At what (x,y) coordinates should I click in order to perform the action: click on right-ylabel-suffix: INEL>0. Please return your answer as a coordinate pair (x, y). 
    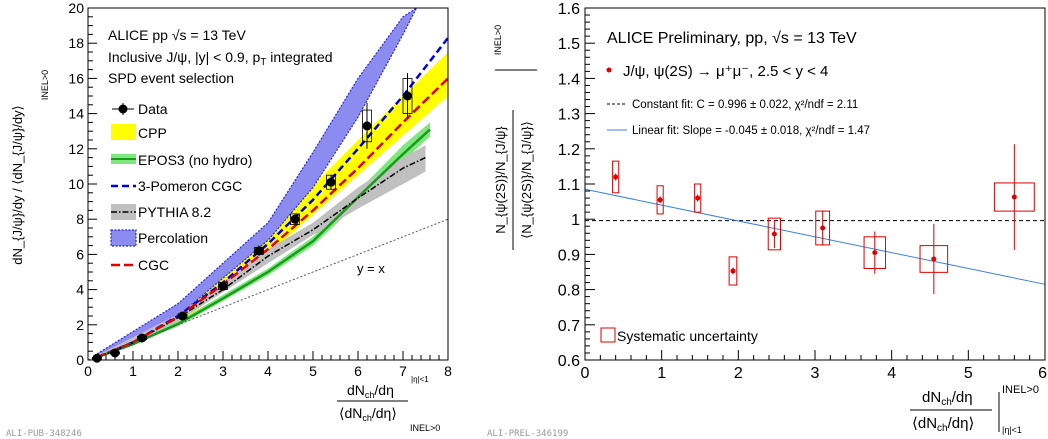
    Looking at the image, I should click on (498, 40).